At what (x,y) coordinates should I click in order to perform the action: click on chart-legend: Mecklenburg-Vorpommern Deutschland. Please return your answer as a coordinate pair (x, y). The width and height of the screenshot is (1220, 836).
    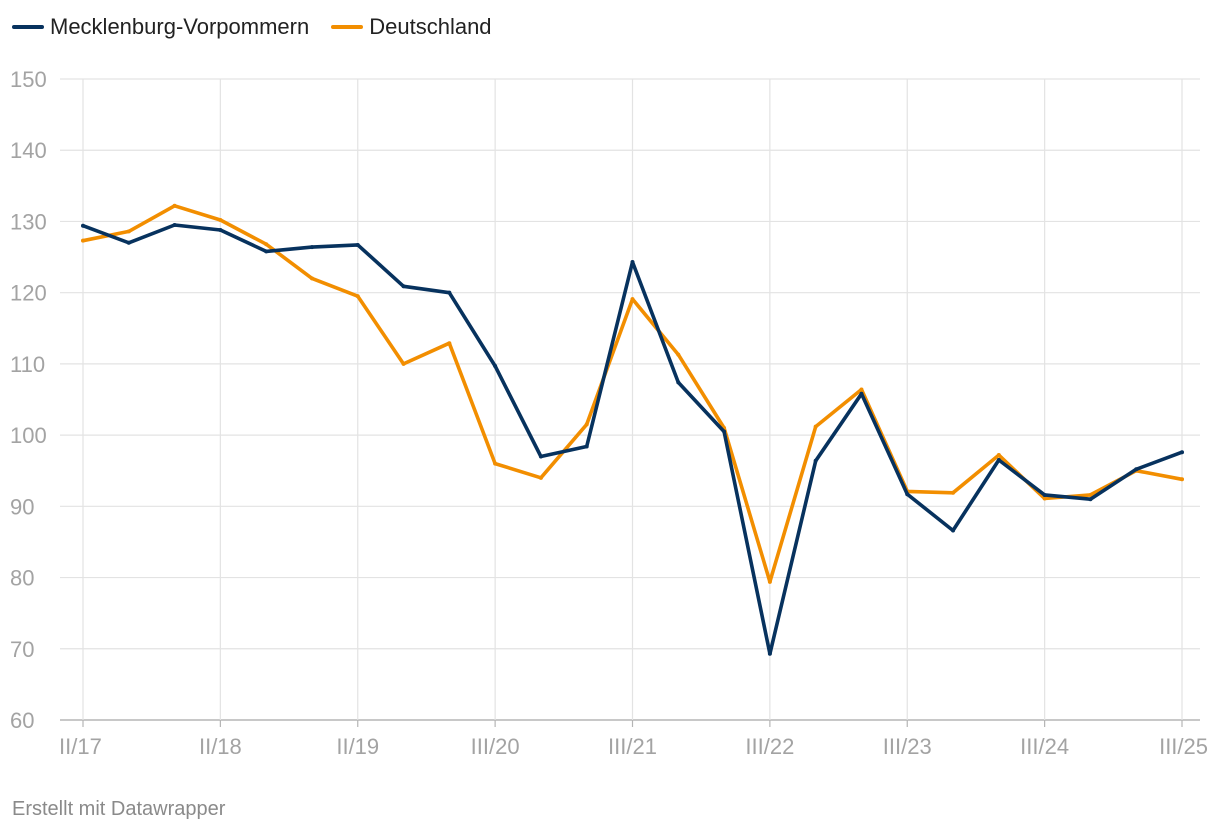
    Looking at the image, I should click on (252, 27).